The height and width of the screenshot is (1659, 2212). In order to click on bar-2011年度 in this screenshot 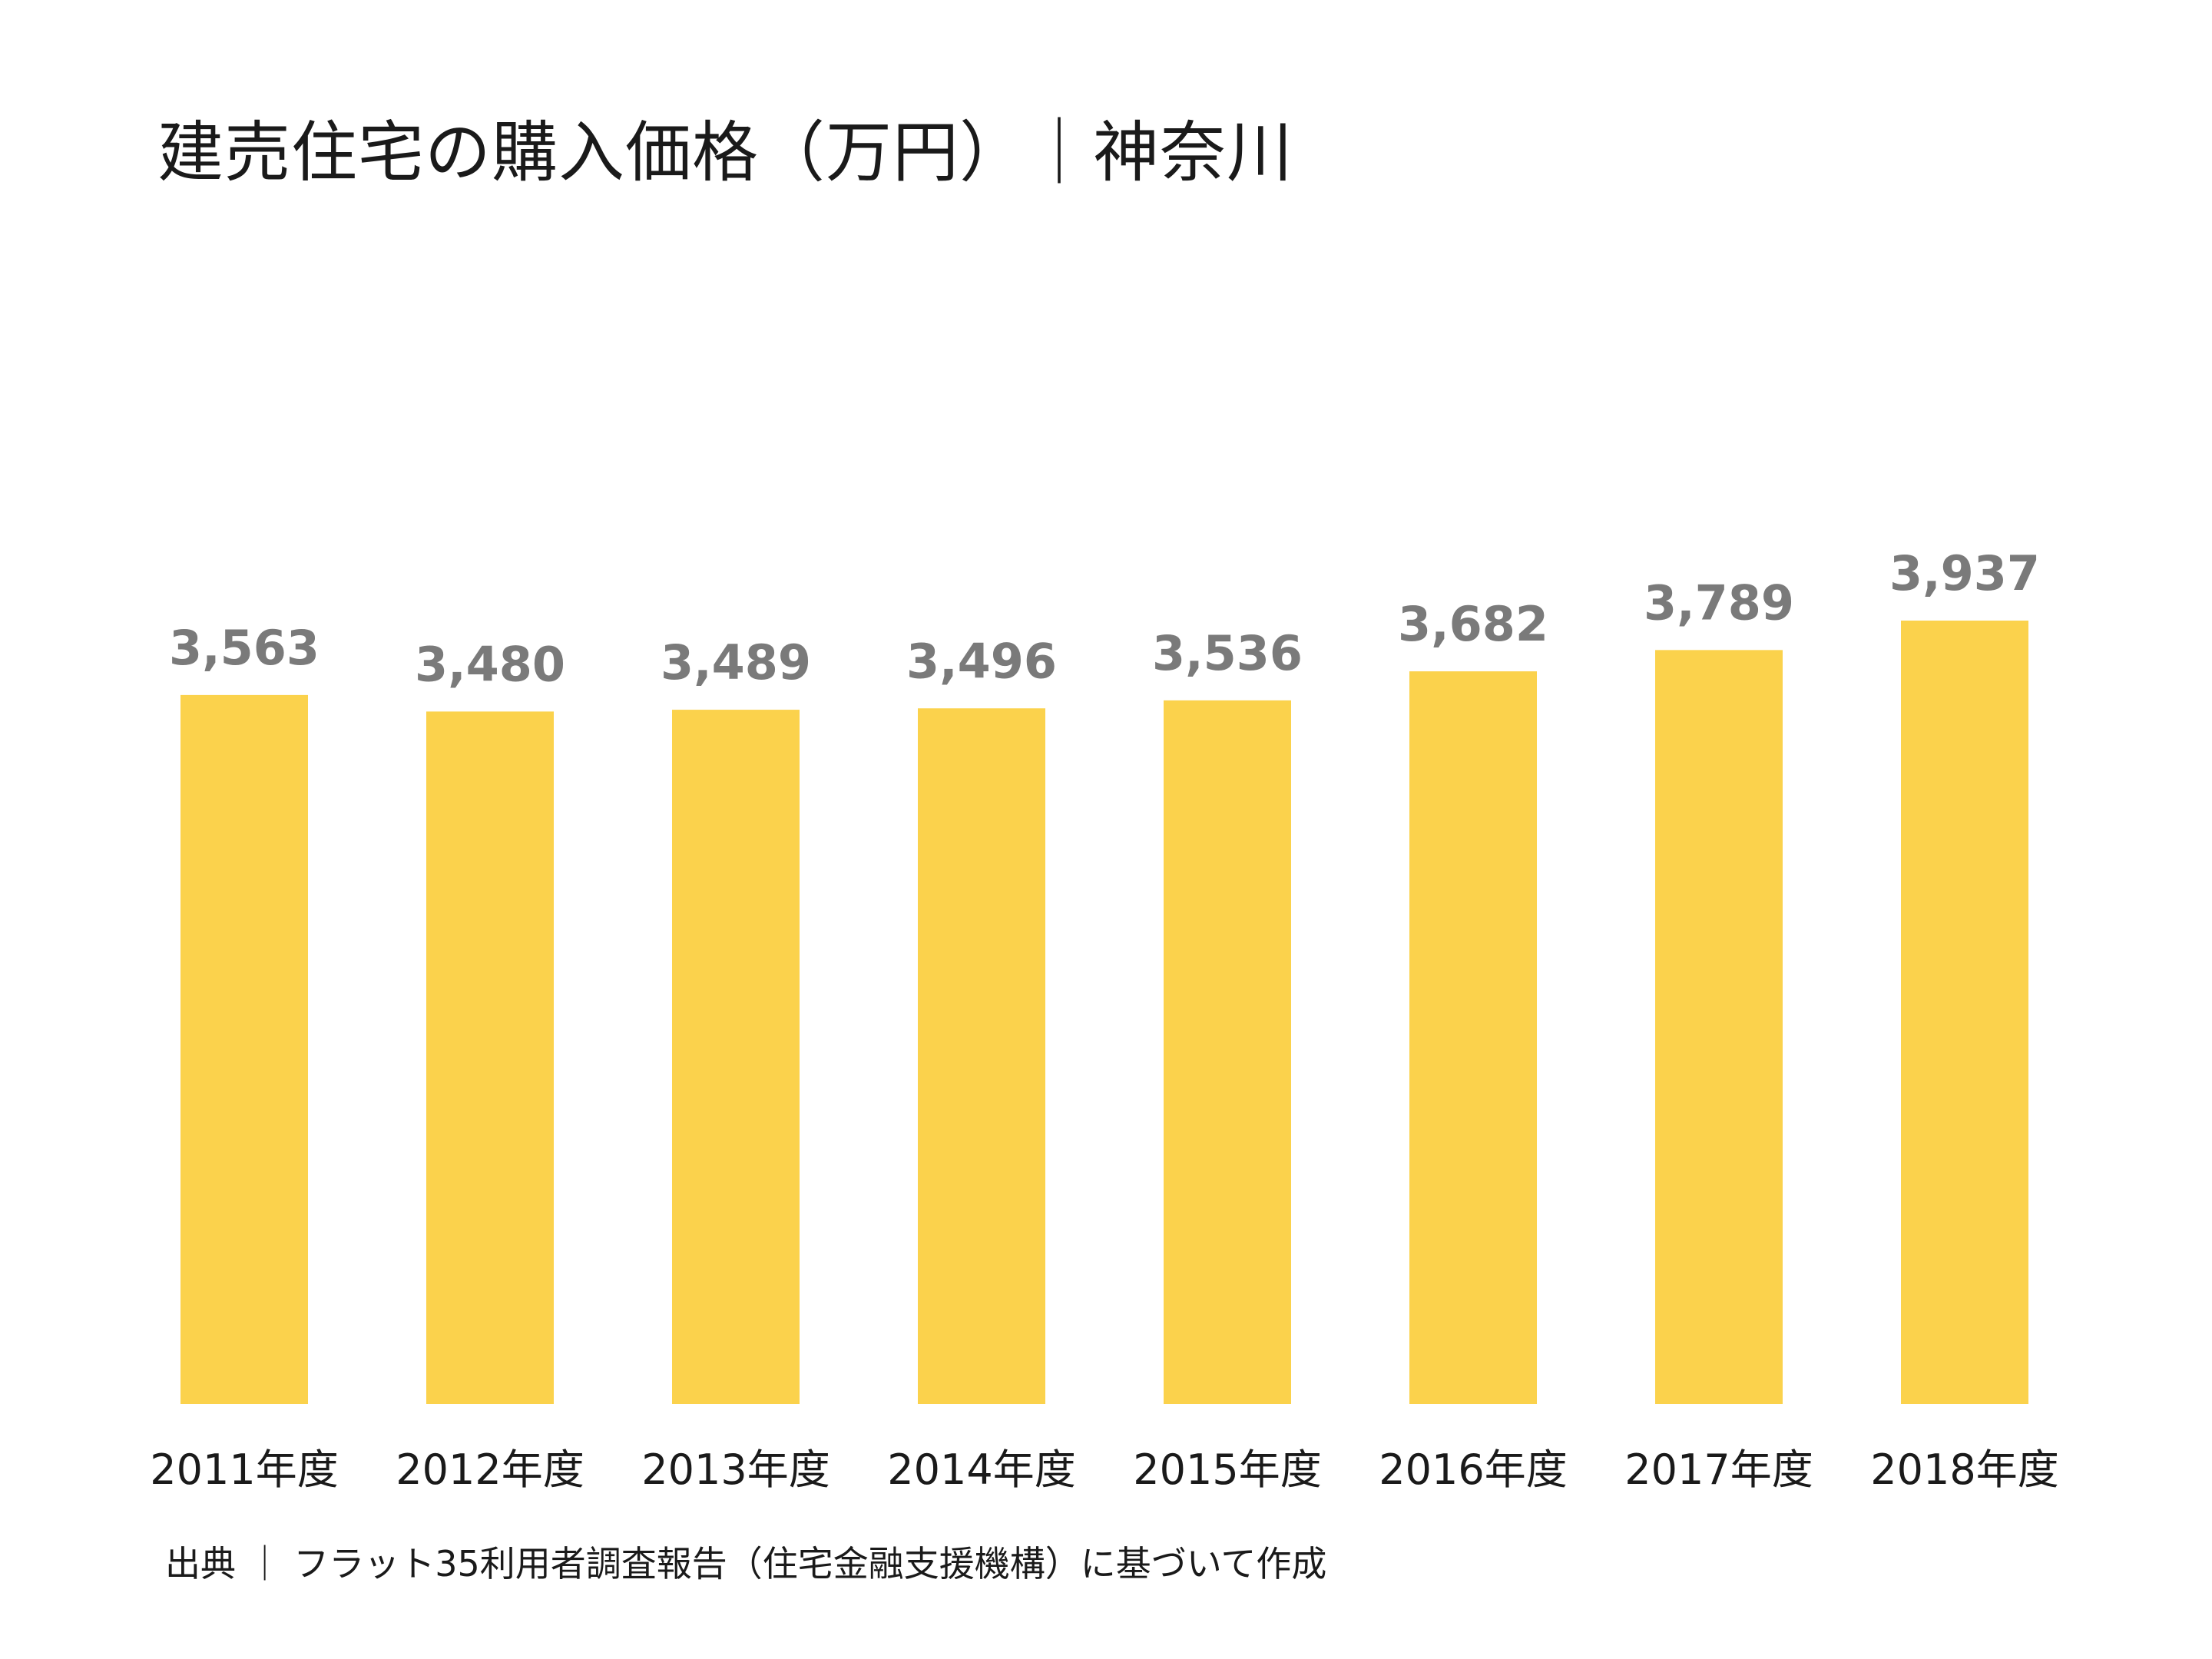, I will do `click(244, 1049)`.